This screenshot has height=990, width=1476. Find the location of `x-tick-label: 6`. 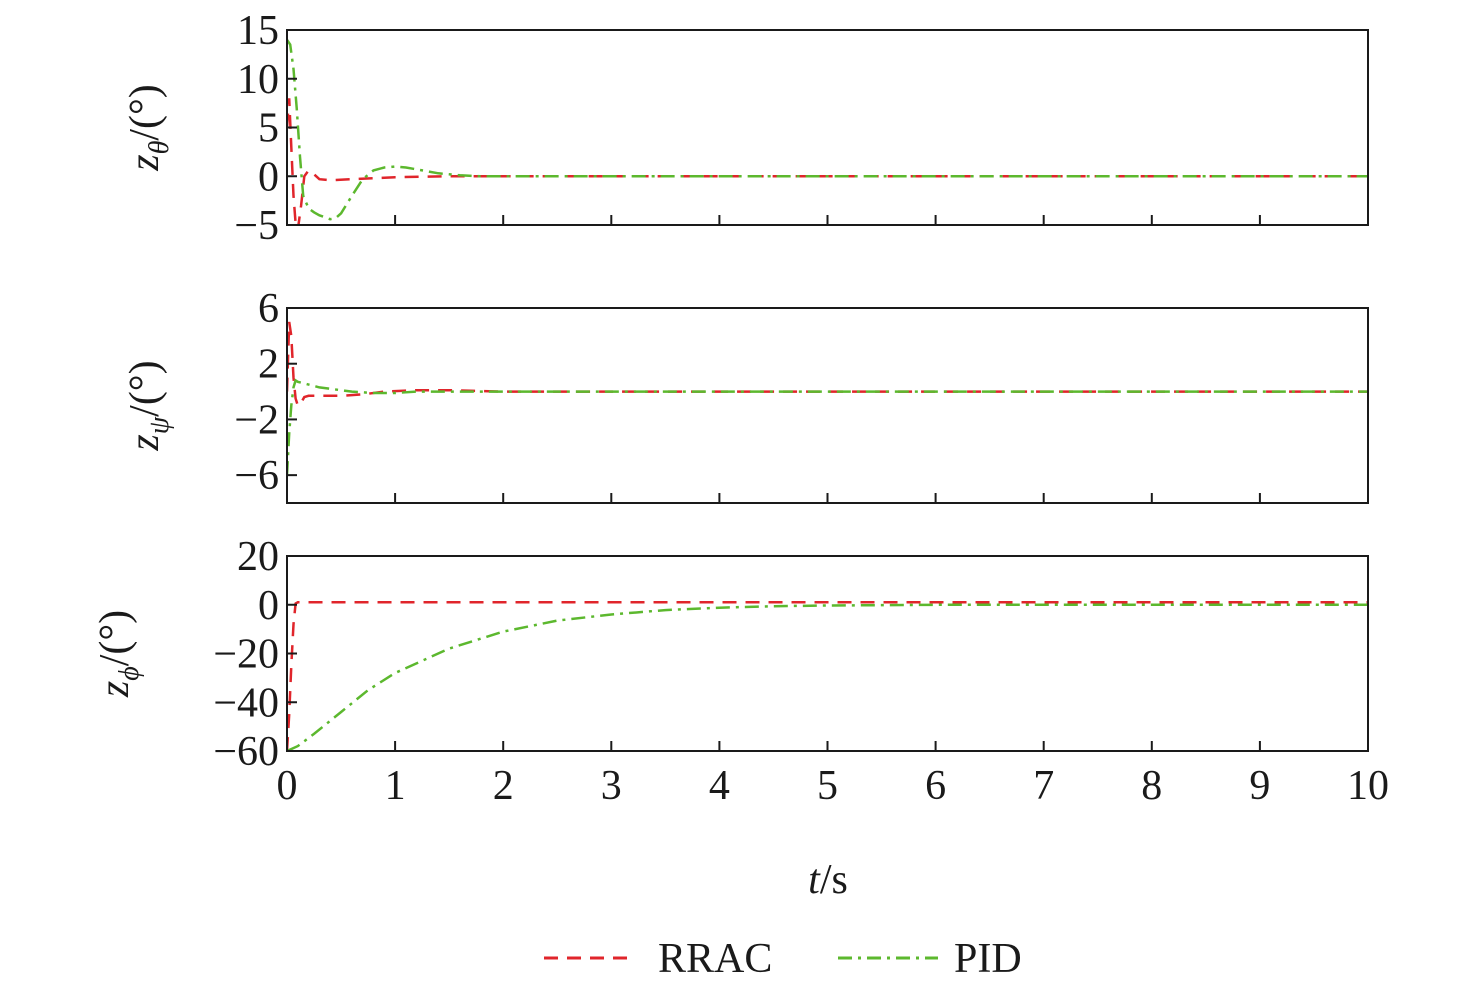

x-tick-label: 6 is located at coordinates (935, 786).